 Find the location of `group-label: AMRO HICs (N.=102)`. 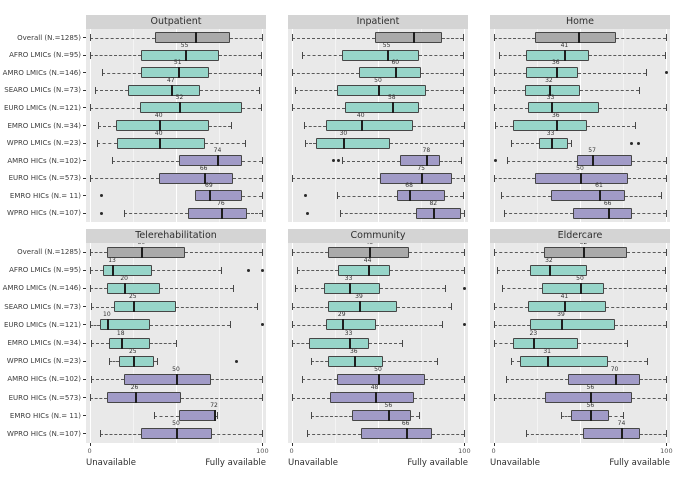

group-label: AMRO HICs (N.=102) is located at coordinates (44, 379).